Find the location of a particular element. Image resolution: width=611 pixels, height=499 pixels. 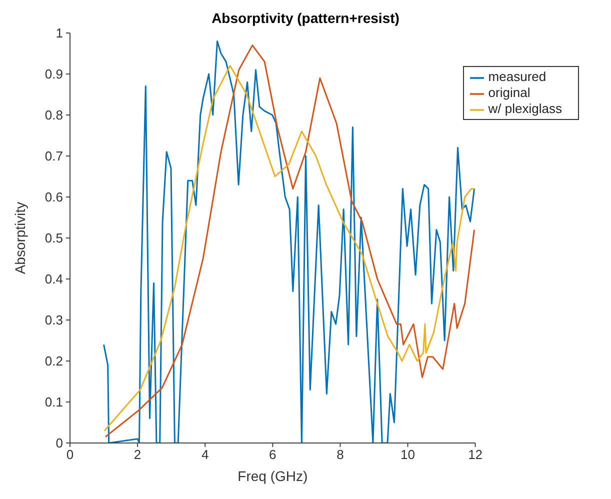

y-tick-label: 0.3 is located at coordinates (53, 320).